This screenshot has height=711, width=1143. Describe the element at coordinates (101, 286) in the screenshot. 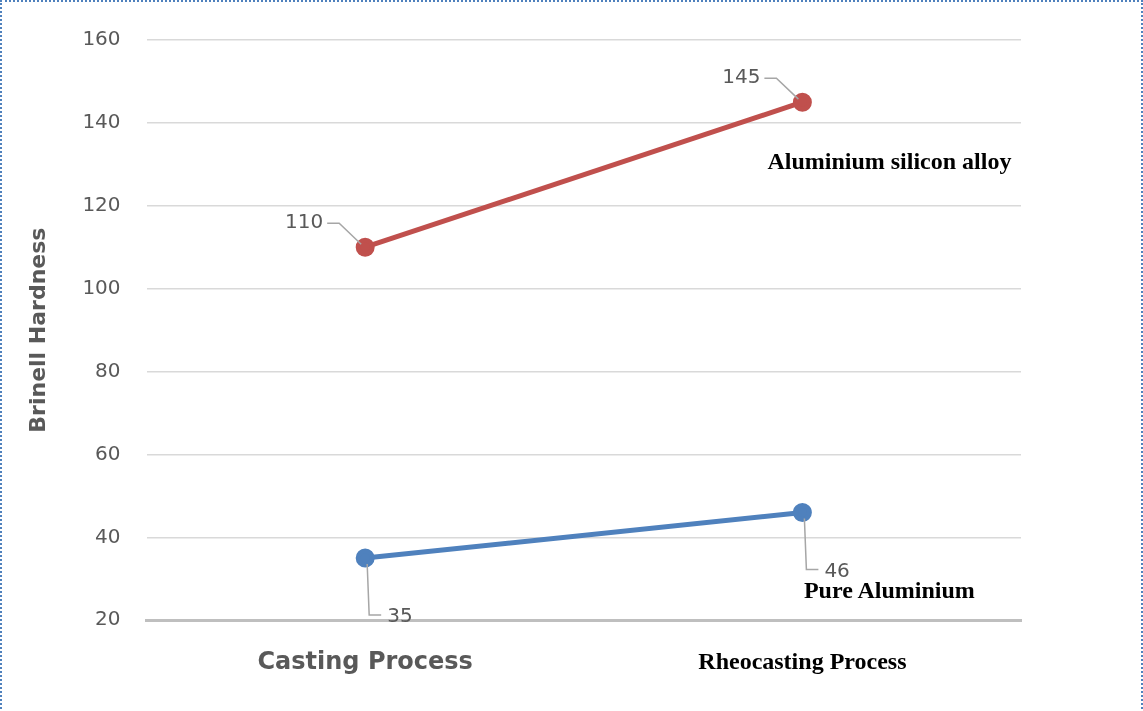

I see `y-tick-label: 100` at that location.